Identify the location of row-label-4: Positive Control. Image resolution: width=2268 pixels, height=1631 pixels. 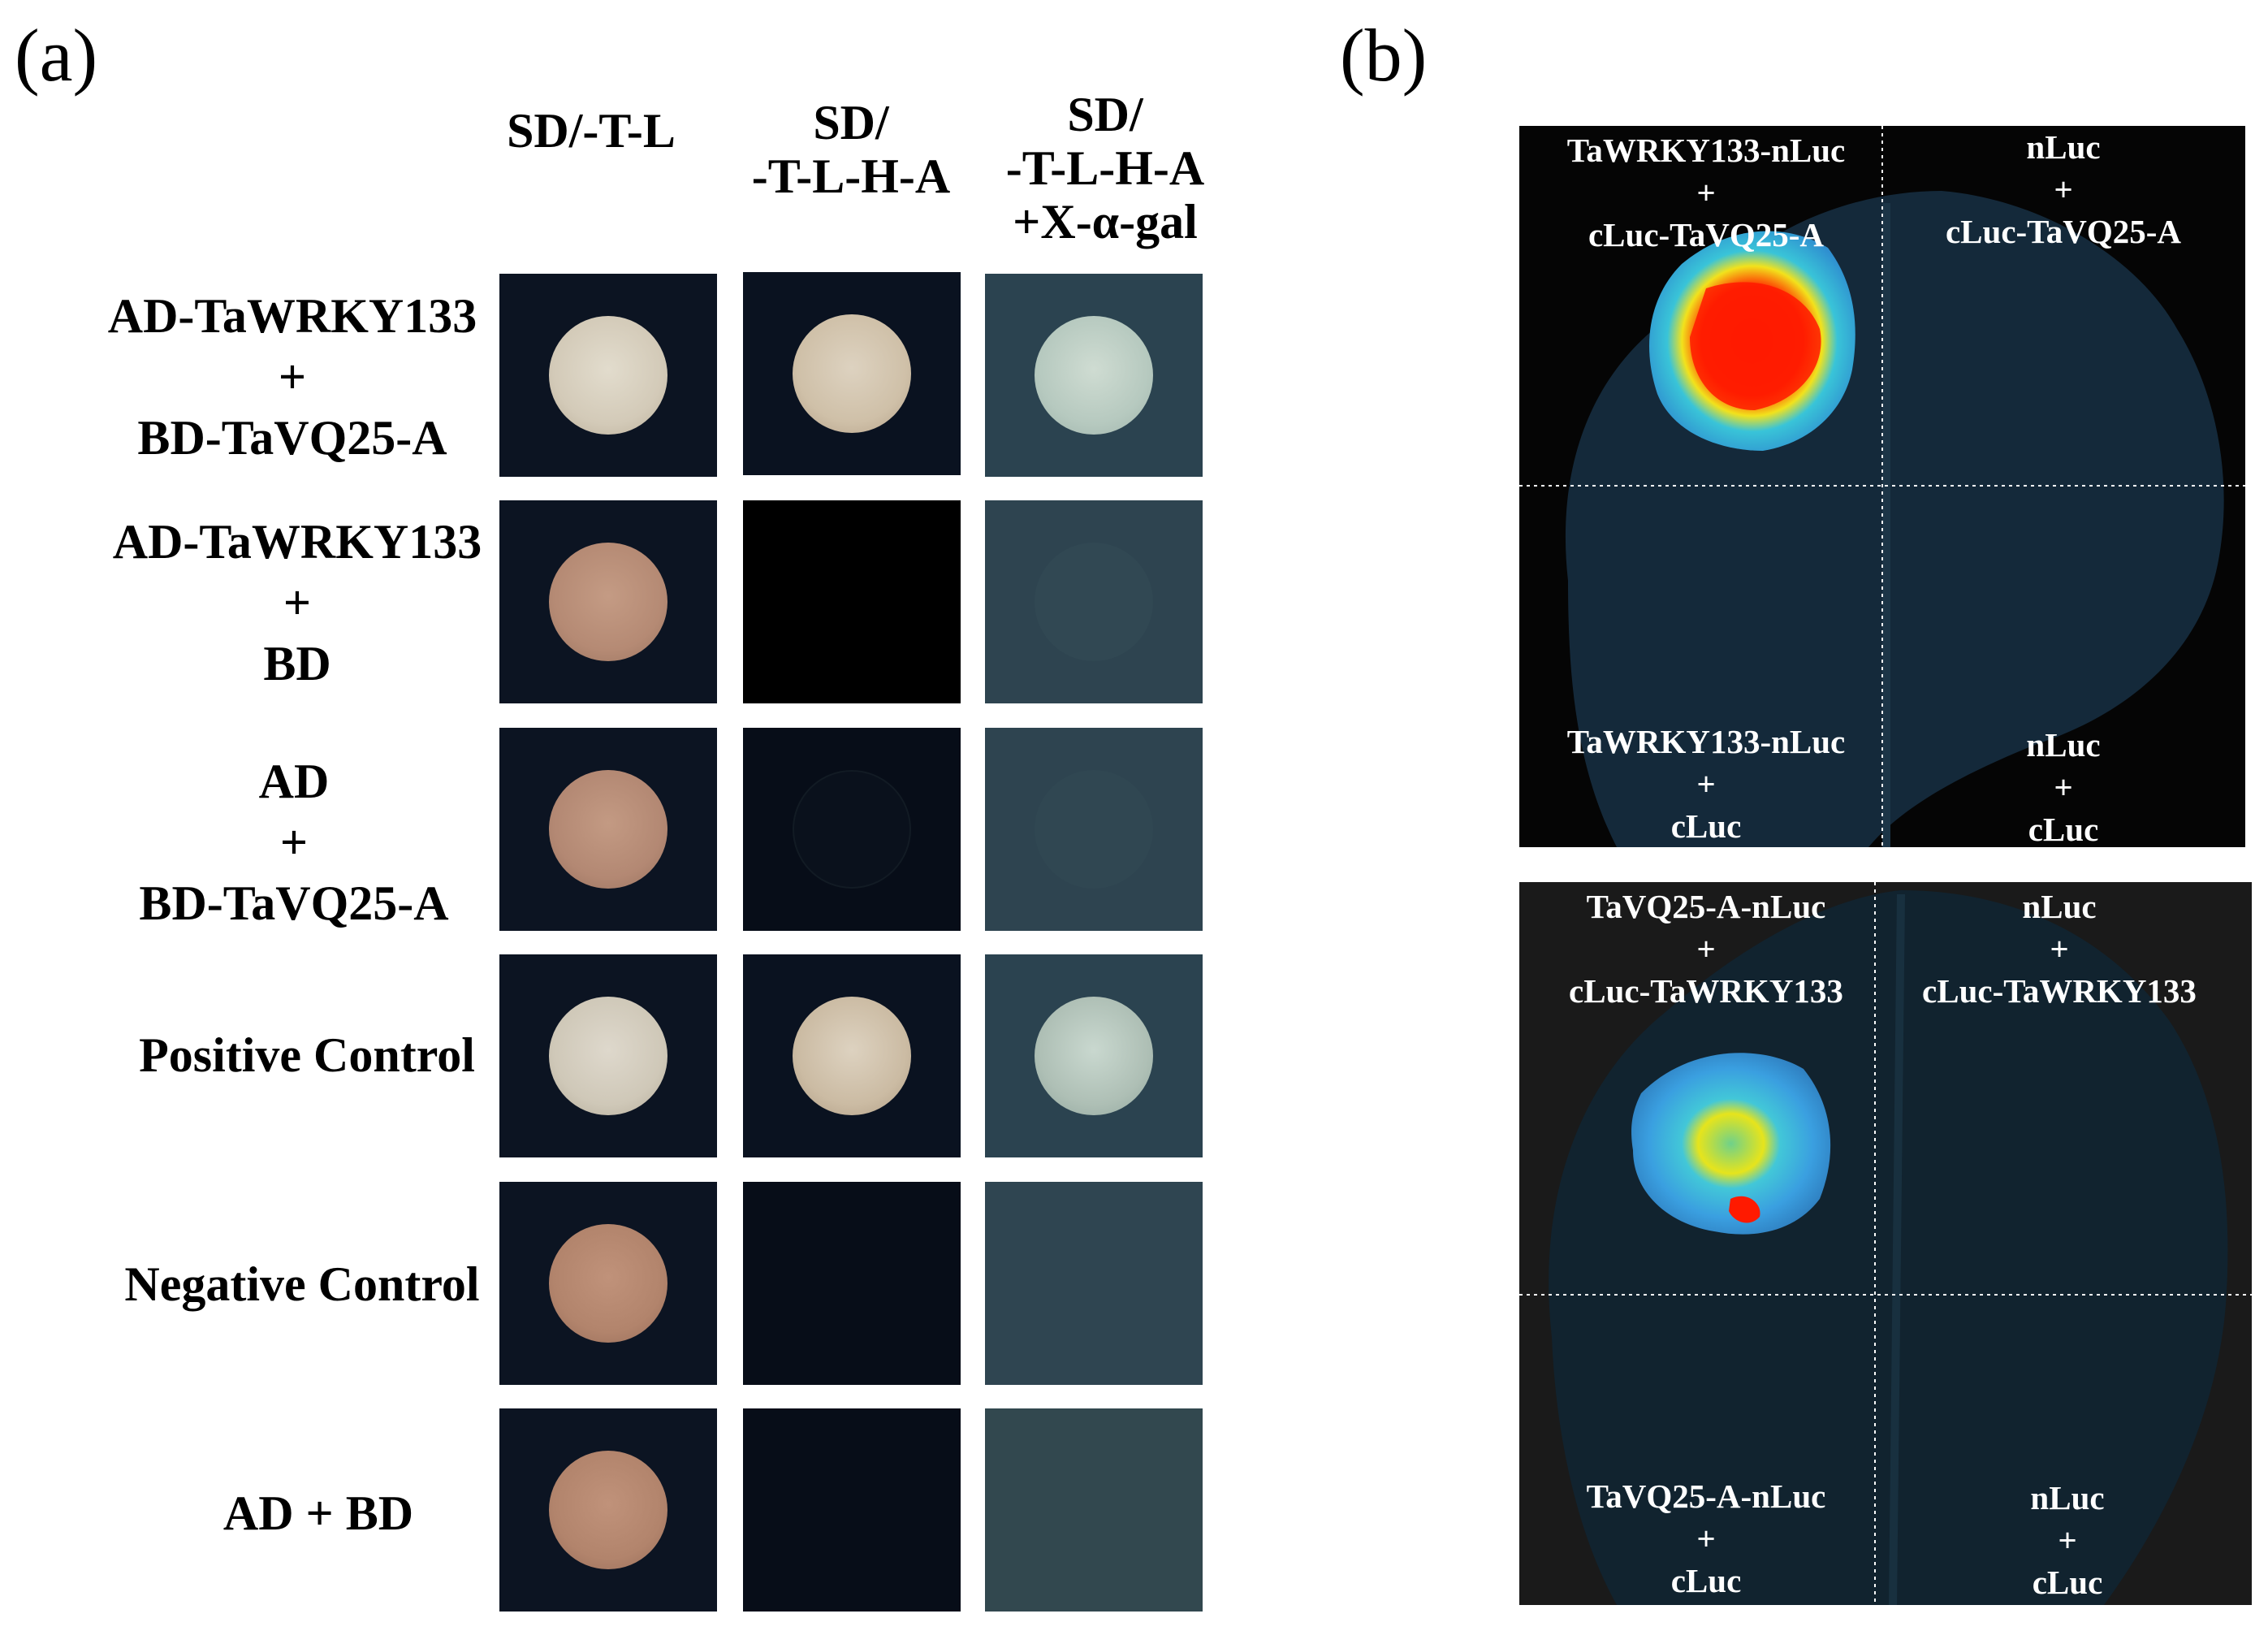
(307, 1055).